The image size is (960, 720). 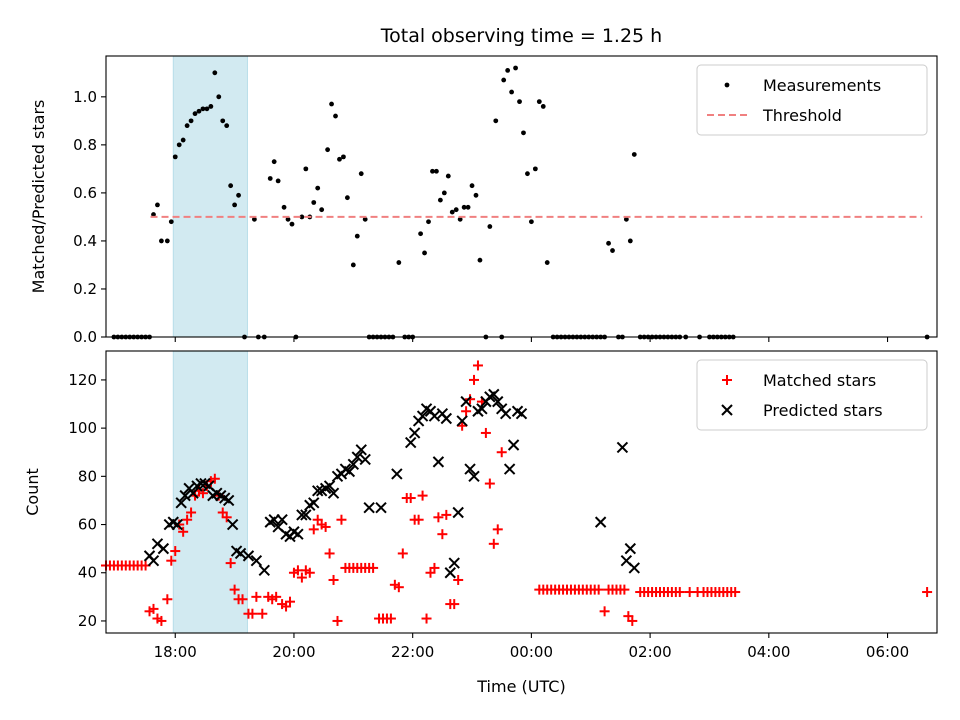 I want to click on y-tick-label: 60, so click(x=87, y=525).